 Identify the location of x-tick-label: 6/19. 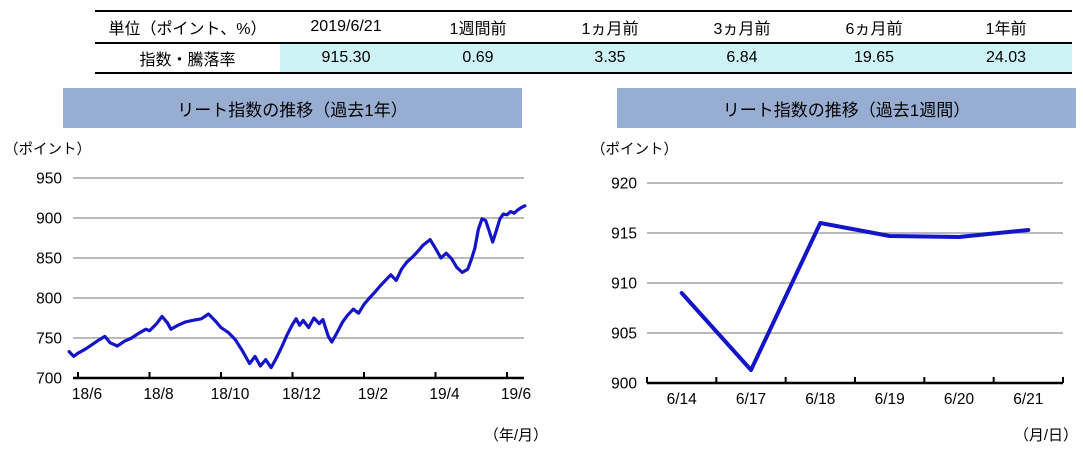
(890, 399).